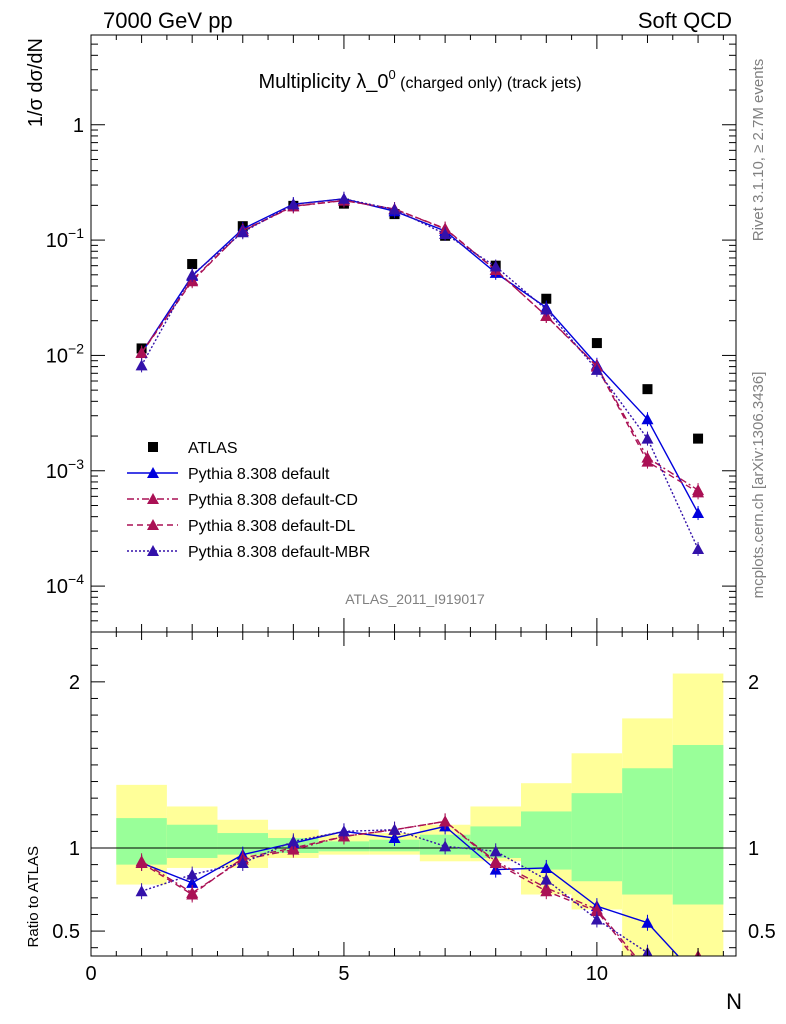  What do you see at coordinates (65, 584) in the screenshot?
I see `main-y-tick-label: 10⁻⁴` at bounding box center [65, 584].